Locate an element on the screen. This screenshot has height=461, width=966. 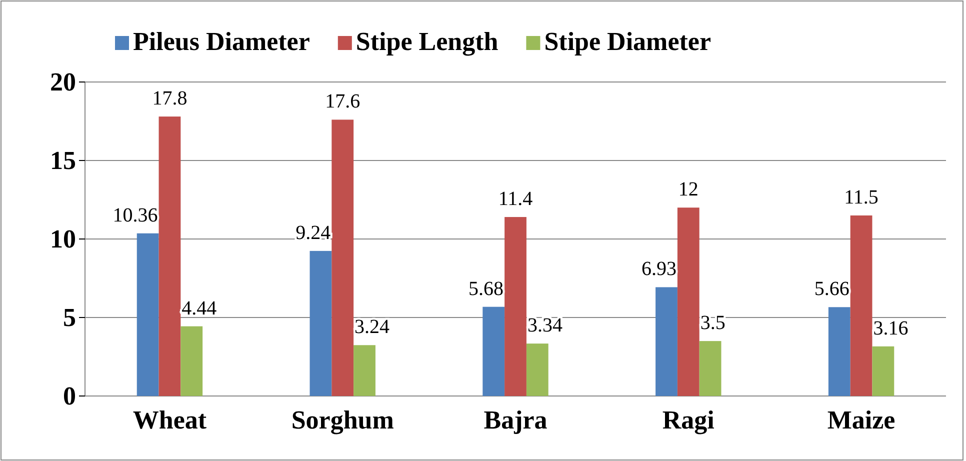
data-label: 6.93 is located at coordinates (658, 269).